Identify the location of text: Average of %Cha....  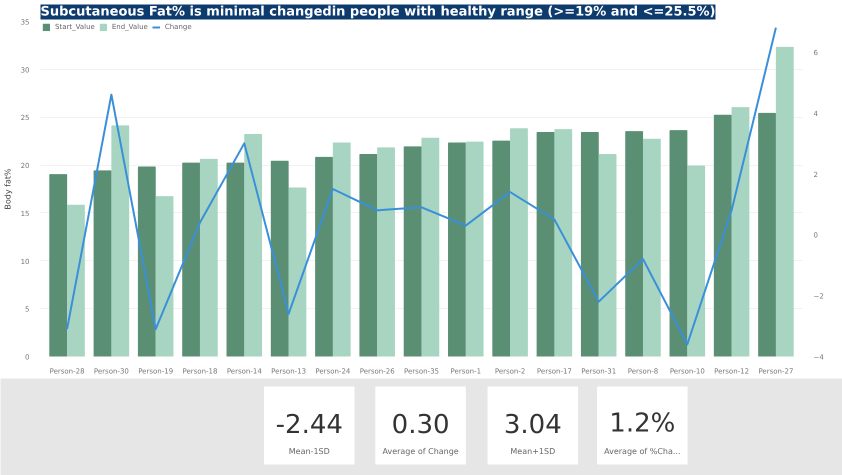
(642, 451).